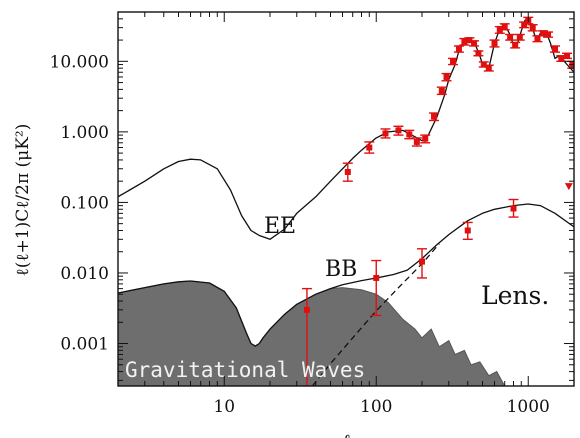  Describe the element at coordinates (515, 295) in the screenshot. I see `lens-label: Lens.` at that location.